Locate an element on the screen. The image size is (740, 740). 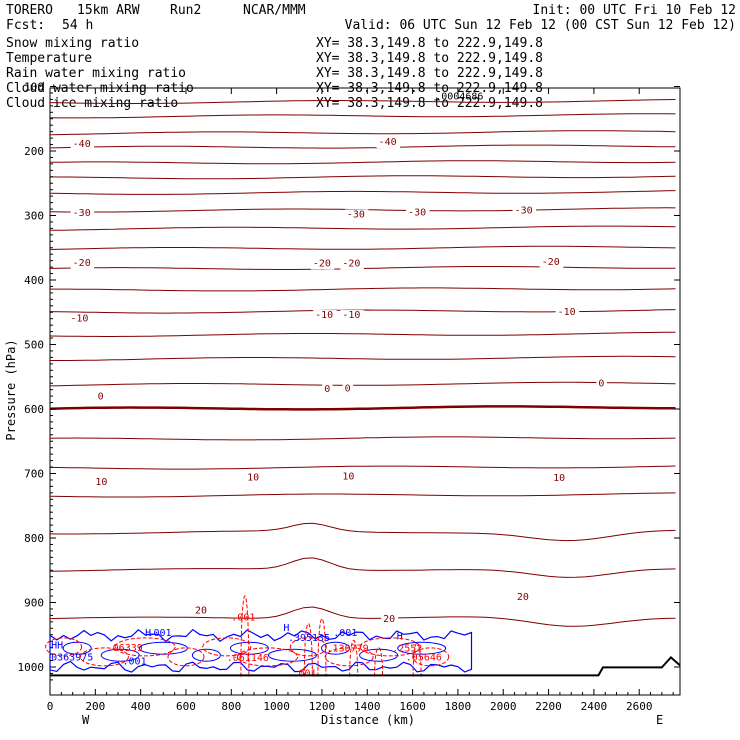
x-tick-label: 2200 is located at coordinates (548, 706).